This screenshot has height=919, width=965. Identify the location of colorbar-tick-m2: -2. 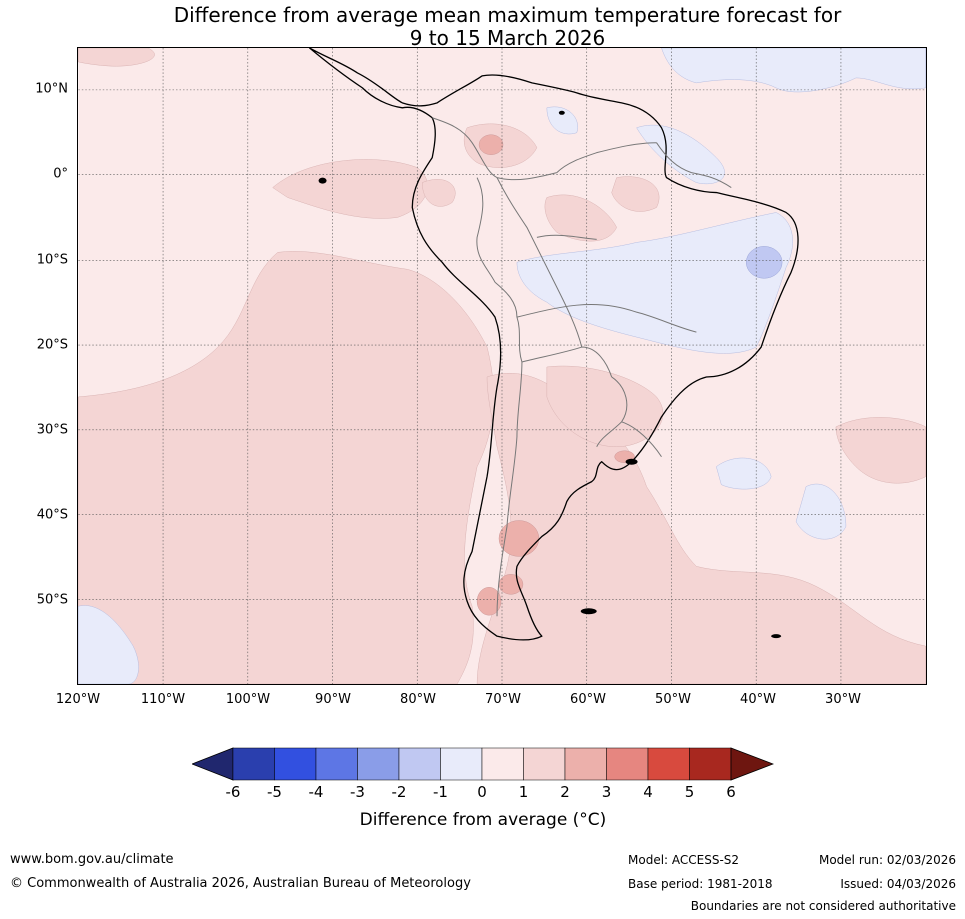
(399, 792).